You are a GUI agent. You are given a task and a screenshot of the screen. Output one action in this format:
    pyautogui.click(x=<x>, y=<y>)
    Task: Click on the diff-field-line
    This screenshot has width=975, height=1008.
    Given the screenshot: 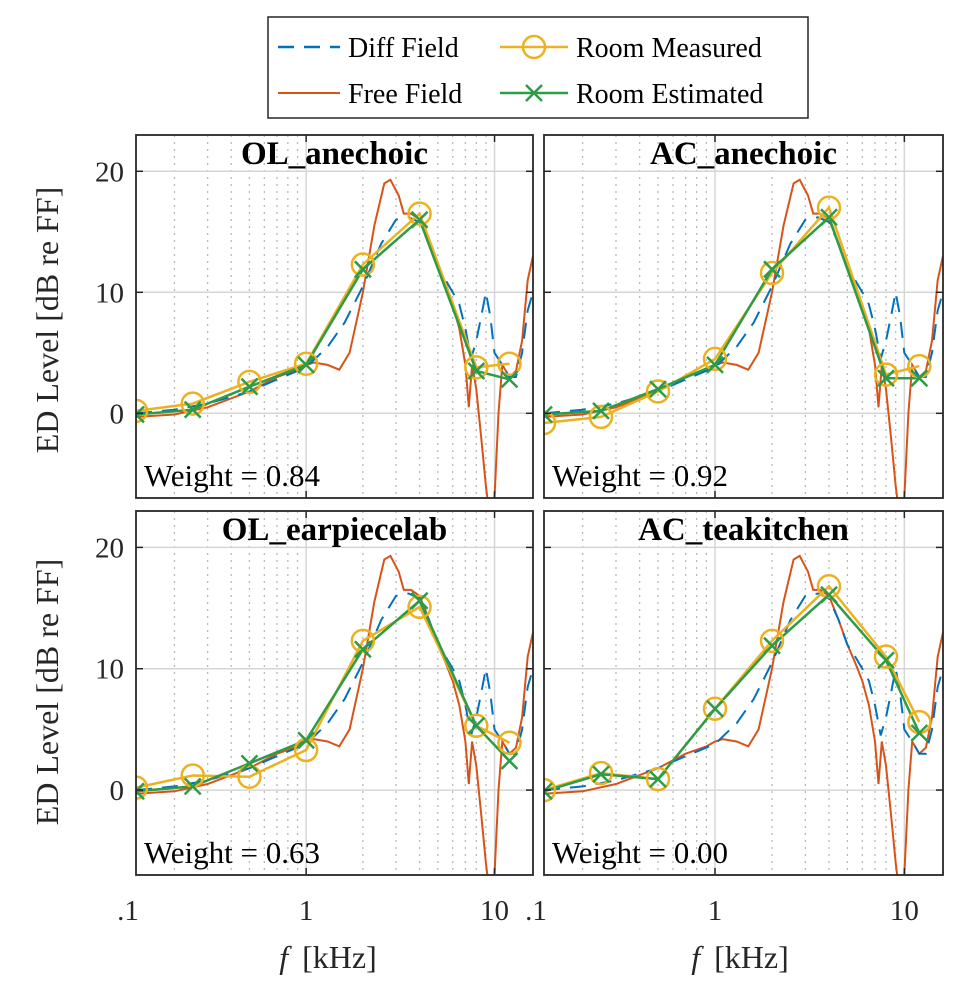 What is the action you would take?
    pyautogui.click(x=334, y=692)
    